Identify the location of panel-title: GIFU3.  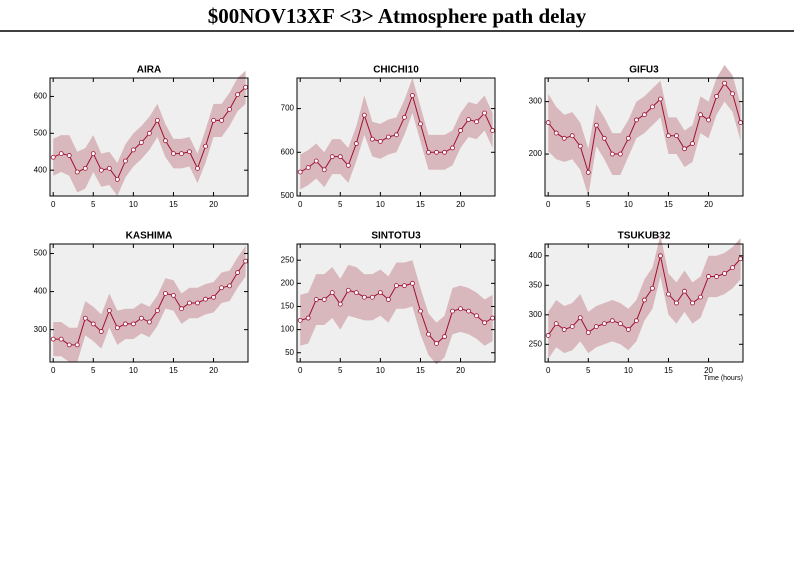
(644, 70).